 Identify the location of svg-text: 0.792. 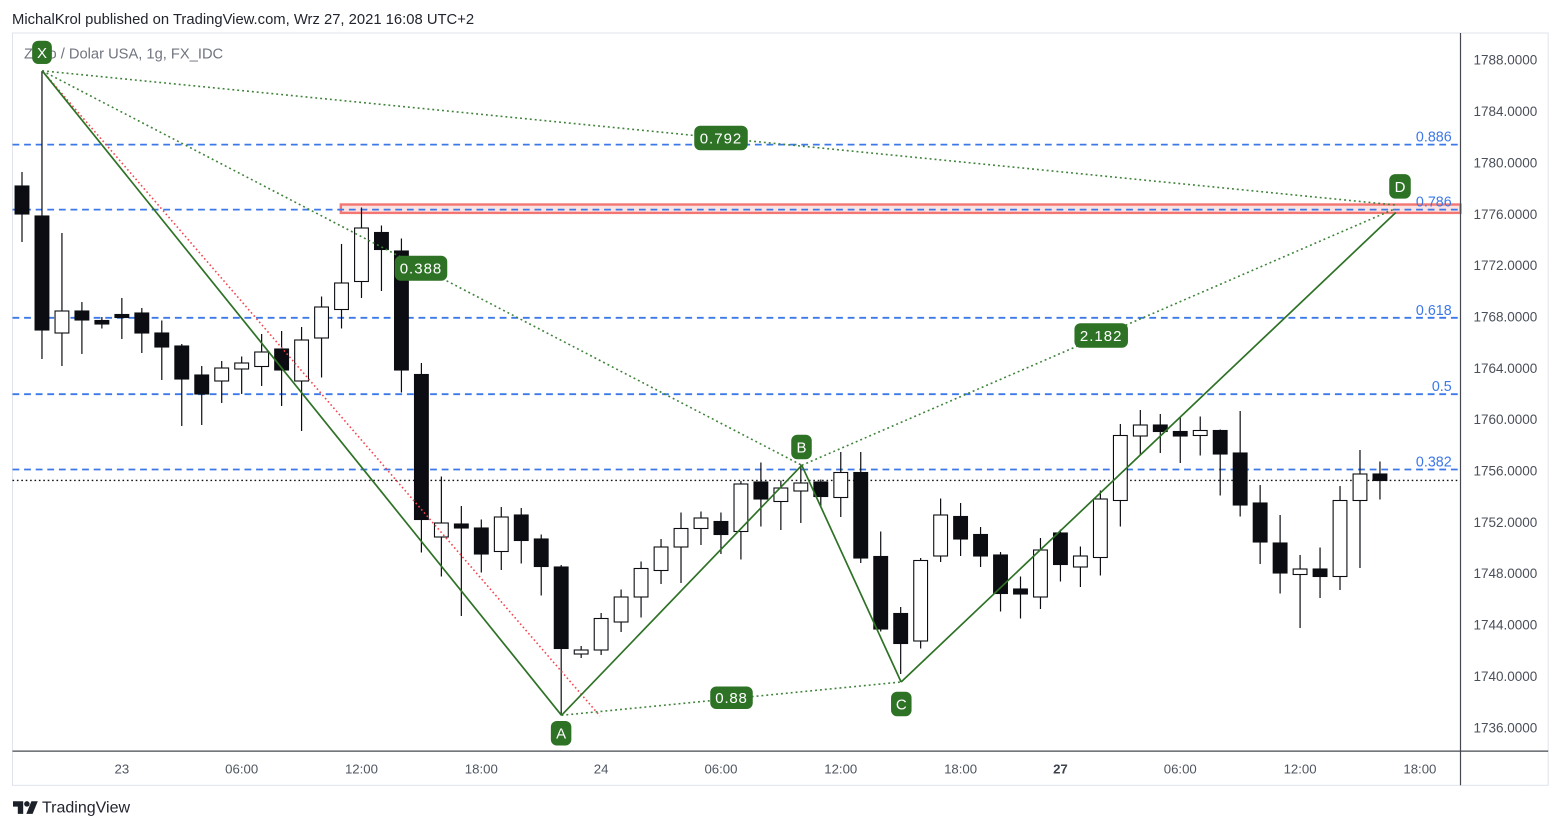
(721, 138).